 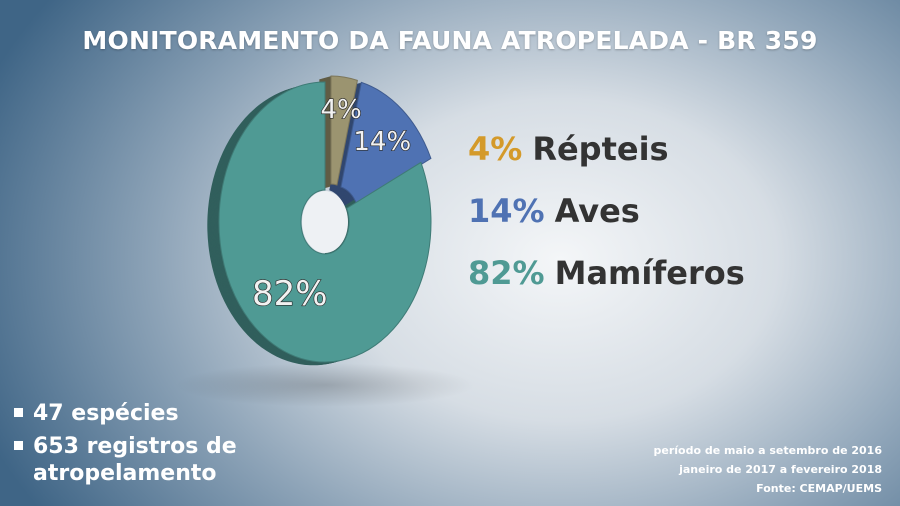 What do you see at coordinates (649, 273) in the screenshot?
I see `legend-label: Mamíferos` at bounding box center [649, 273].